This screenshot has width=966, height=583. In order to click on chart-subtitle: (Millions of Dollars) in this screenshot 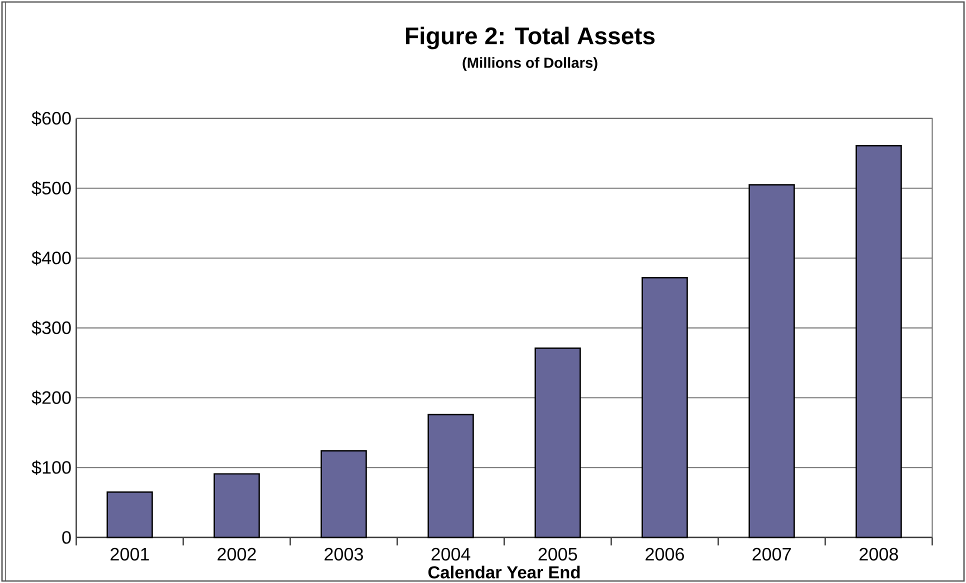, I will do `click(530, 64)`.